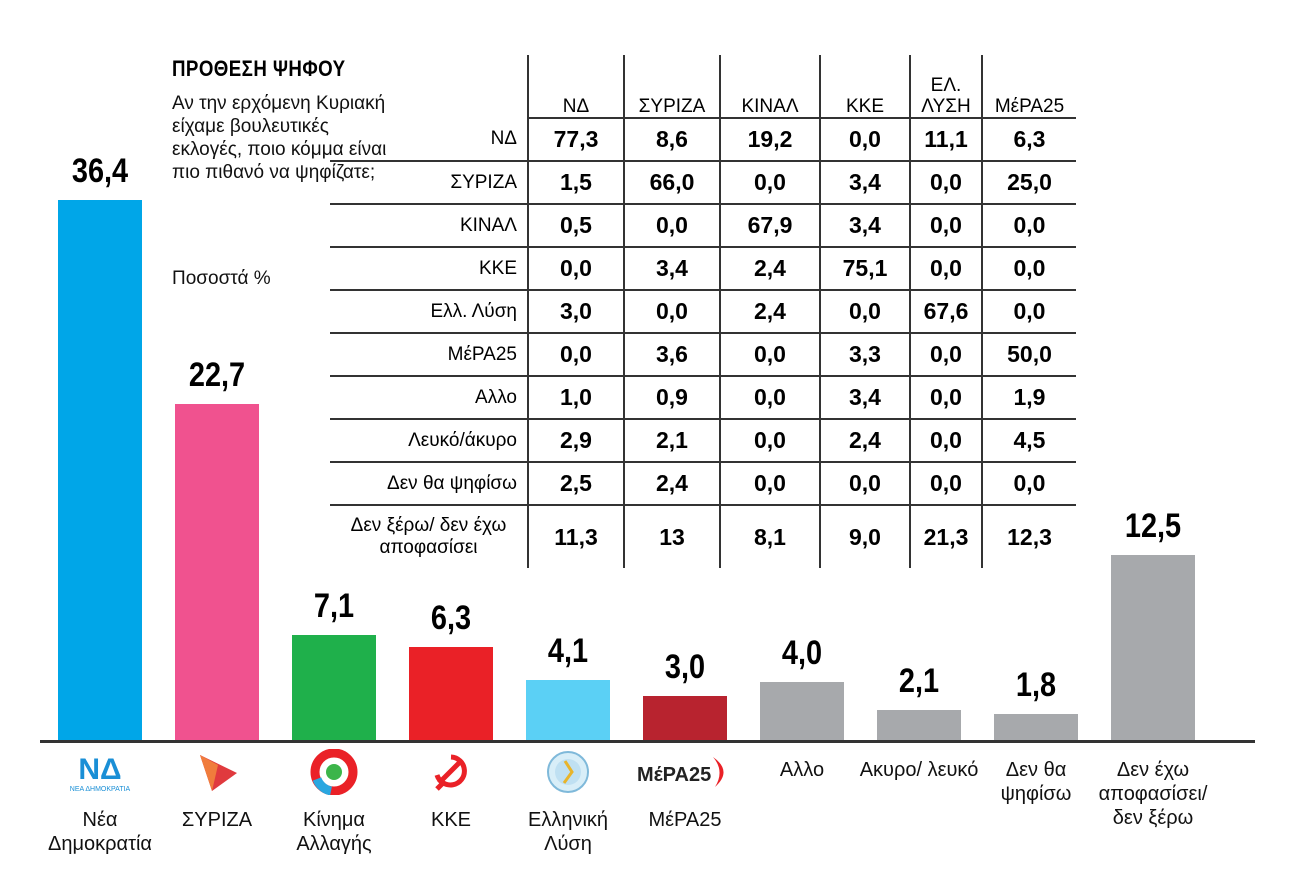 The height and width of the screenshot is (880, 1290). What do you see at coordinates (1036, 685) in the screenshot?
I see `value-label: 1,8` at bounding box center [1036, 685].